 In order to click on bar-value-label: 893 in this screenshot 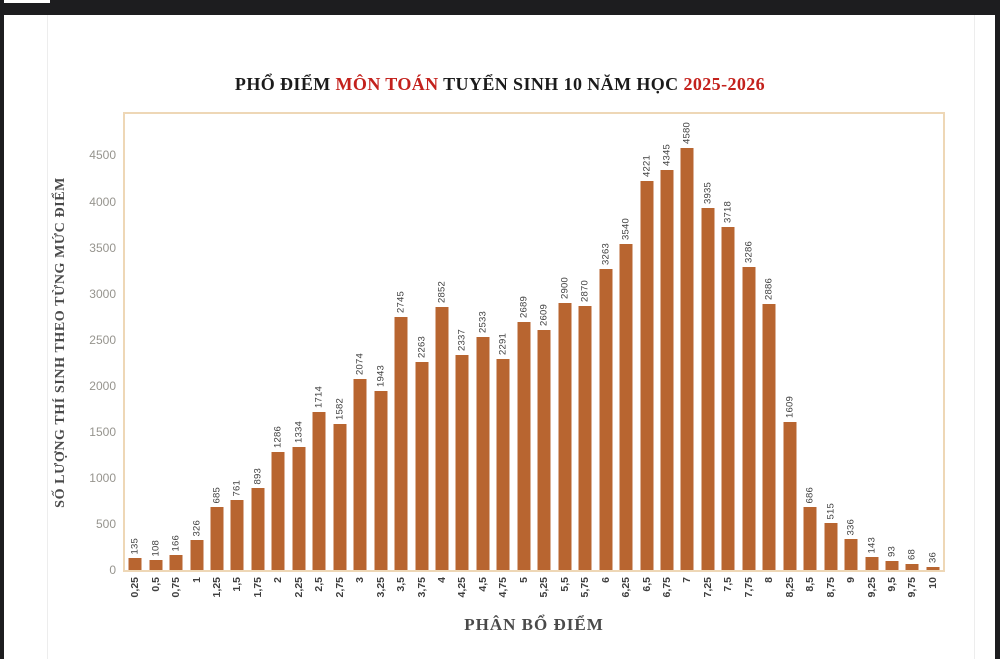, I will do `click(258, 475)`.